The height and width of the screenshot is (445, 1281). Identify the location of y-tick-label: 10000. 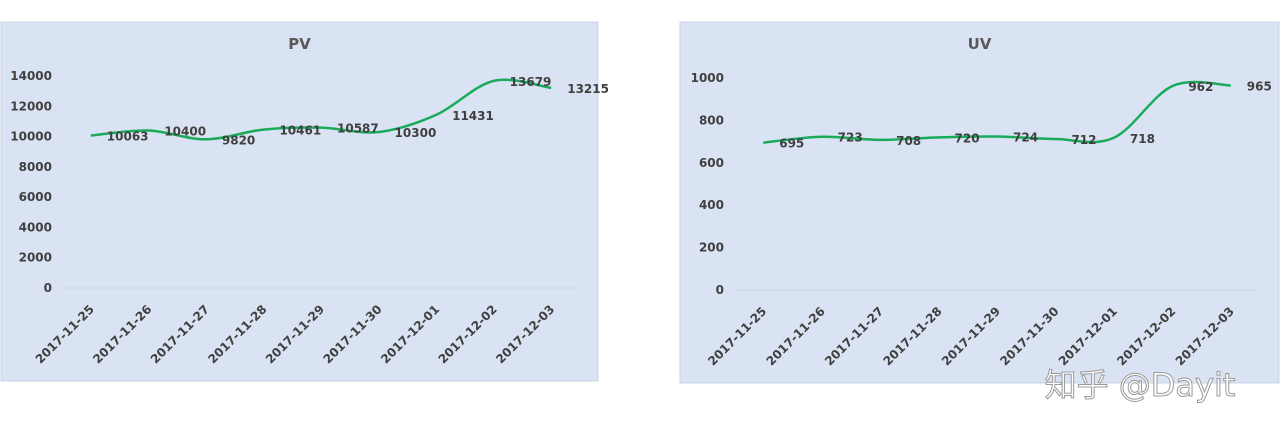
(31, 137).